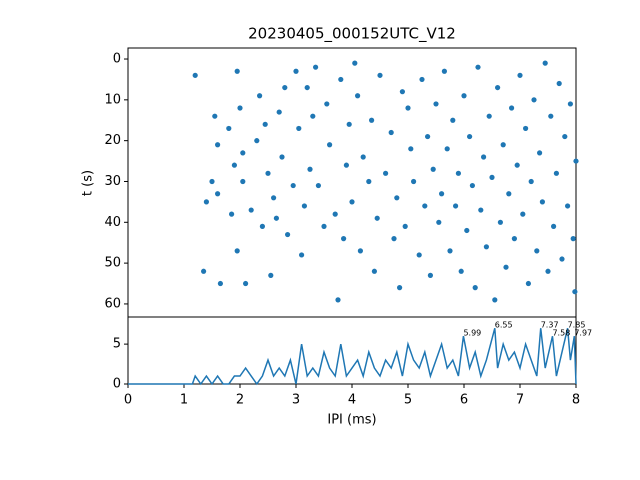  Describe the element at coordinates (352, 400) in the screenshot. I see `x-tick-label: 4` at that location.